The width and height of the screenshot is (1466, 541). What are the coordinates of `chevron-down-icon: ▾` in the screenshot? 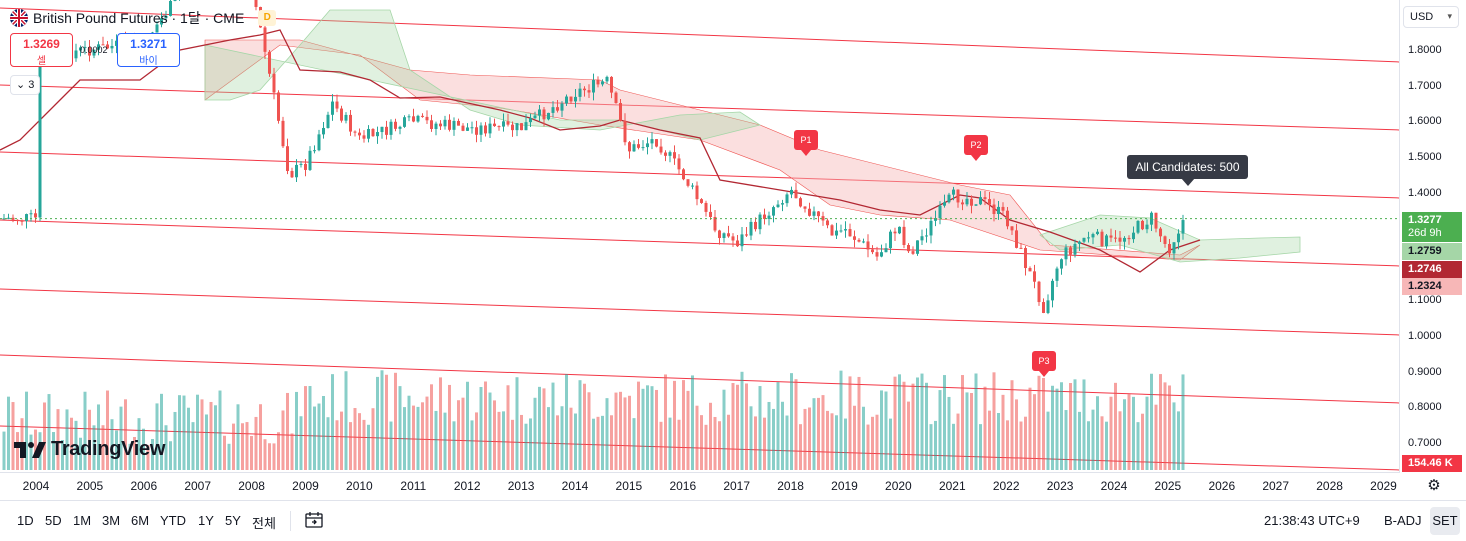 It's located at (1449, 16).